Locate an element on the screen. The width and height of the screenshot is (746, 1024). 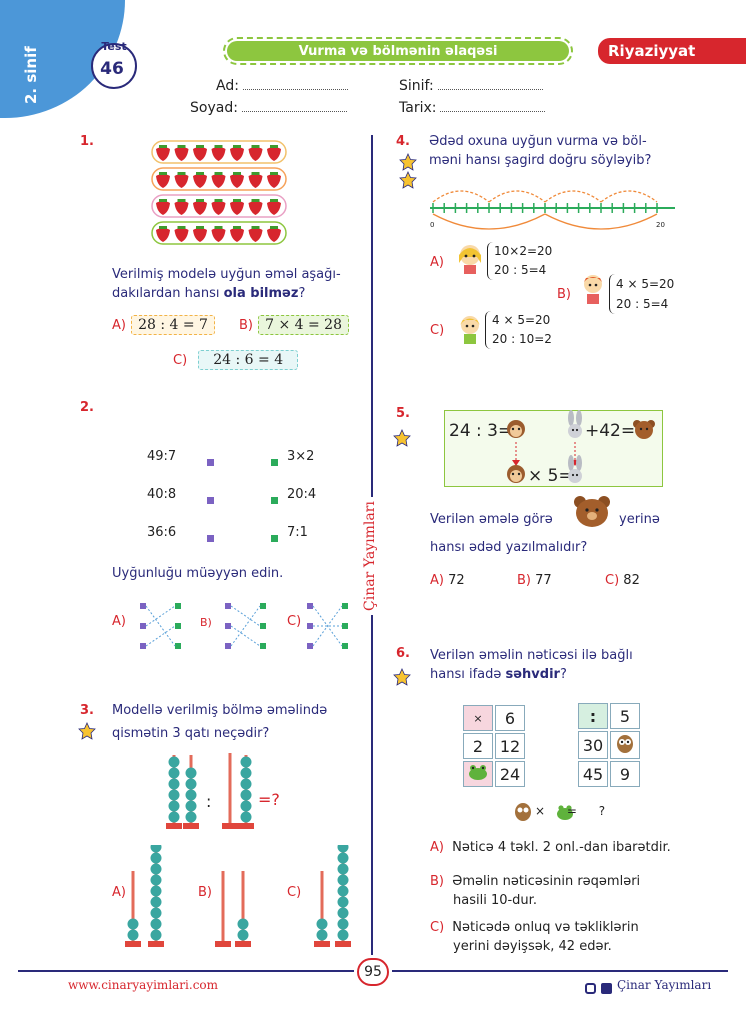
rabbit-icon is located at coordinates (575, 424).